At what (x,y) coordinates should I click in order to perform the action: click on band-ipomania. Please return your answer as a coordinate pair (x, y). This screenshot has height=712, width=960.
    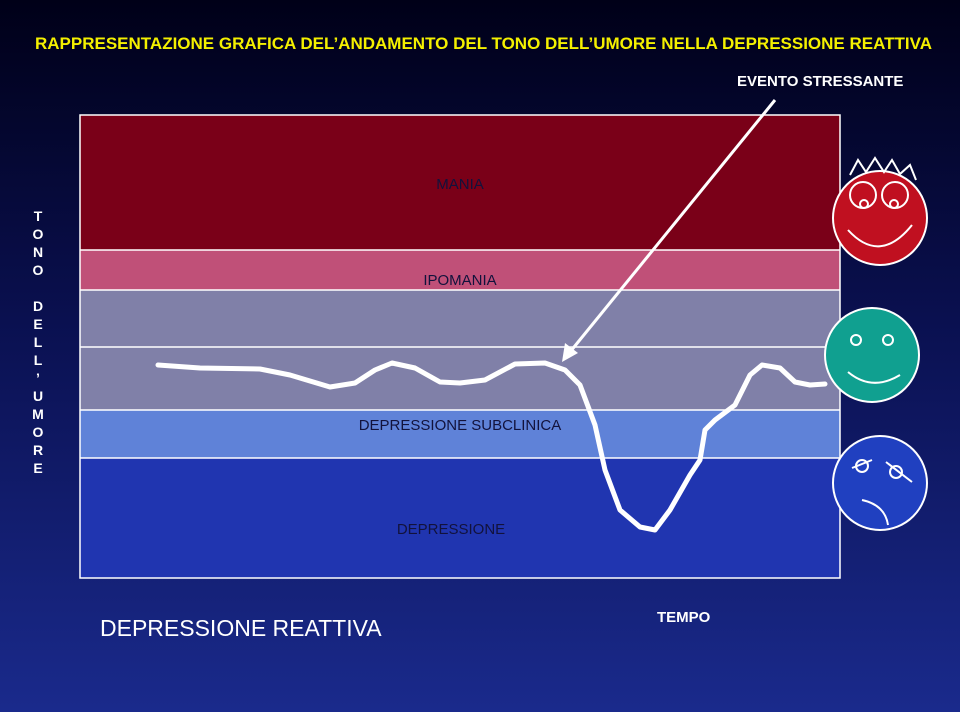
    Looking at the image, I should click on (460, 270).